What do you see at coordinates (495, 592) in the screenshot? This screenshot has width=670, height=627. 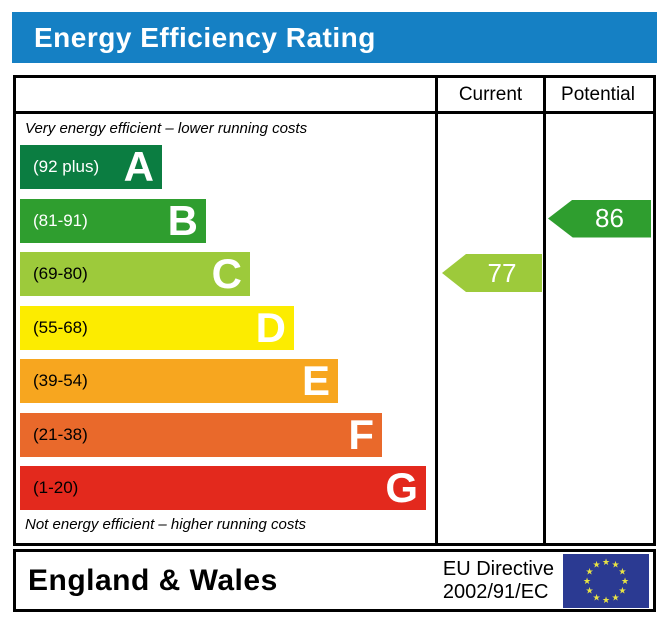 I see `eu-directive-line2: 2002/91/EC` at bounding box center [495, 592].